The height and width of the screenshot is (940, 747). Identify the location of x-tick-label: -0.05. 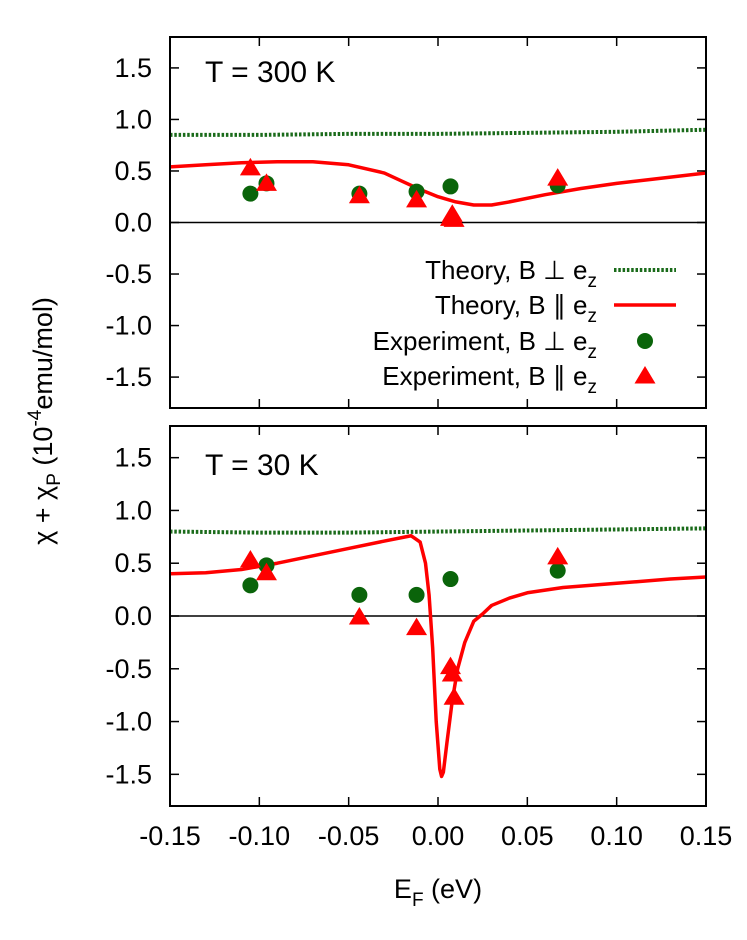
(349, 836).